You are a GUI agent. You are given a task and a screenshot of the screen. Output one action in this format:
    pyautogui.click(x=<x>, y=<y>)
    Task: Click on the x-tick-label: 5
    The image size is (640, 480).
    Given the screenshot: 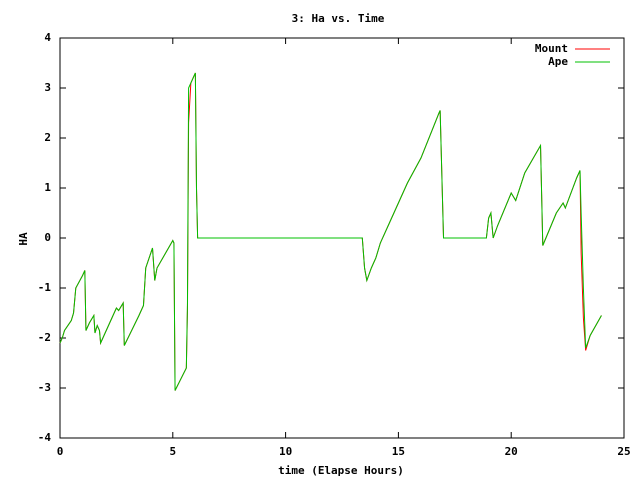 What is the action you would take?
    pyautogui.click(x=172, y=451)
    